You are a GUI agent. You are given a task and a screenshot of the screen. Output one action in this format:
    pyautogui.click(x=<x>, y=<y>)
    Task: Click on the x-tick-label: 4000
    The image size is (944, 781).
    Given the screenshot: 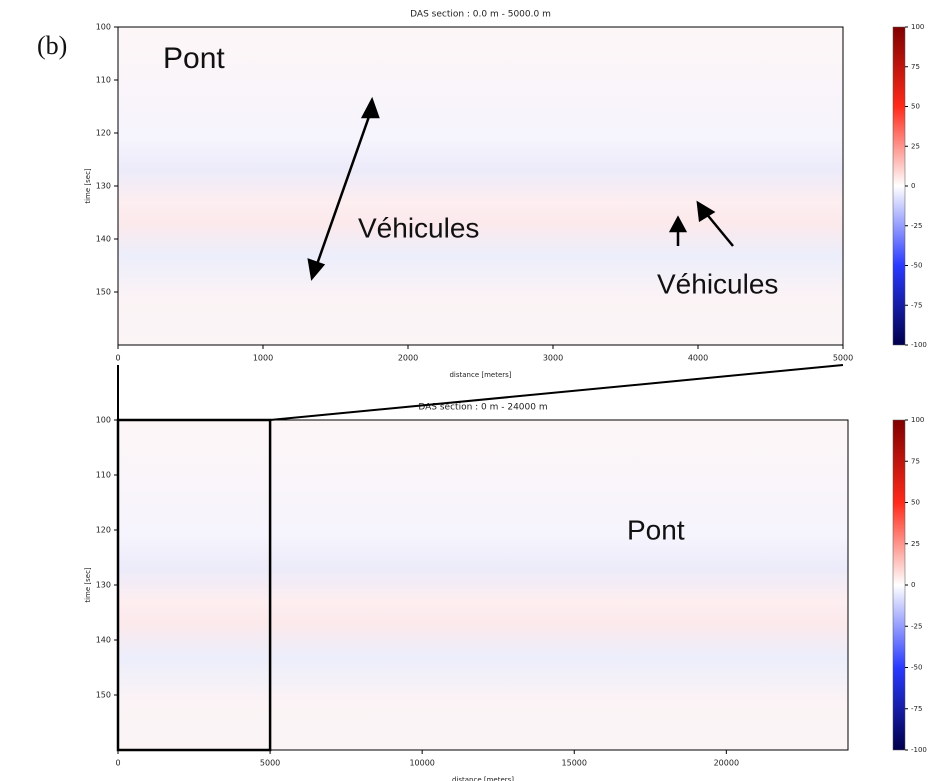 What is the action you would take?
    pyautogui.click(x=698, y=358)
    